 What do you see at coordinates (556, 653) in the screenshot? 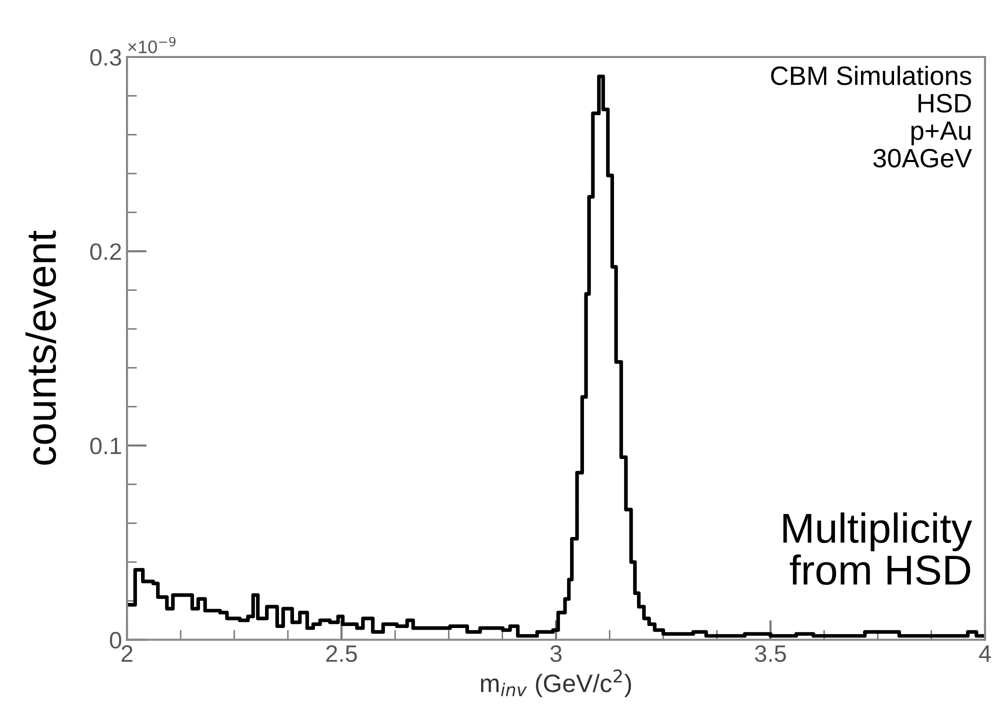
I see `x-tick-label: 3` at bounding box center [556, 653].